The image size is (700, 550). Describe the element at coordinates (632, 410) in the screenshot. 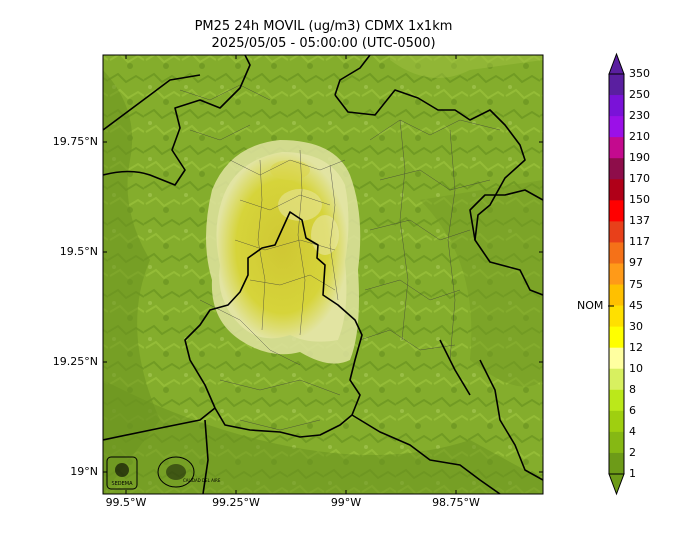

I see `colorbar-tick-label: 6` at that location.